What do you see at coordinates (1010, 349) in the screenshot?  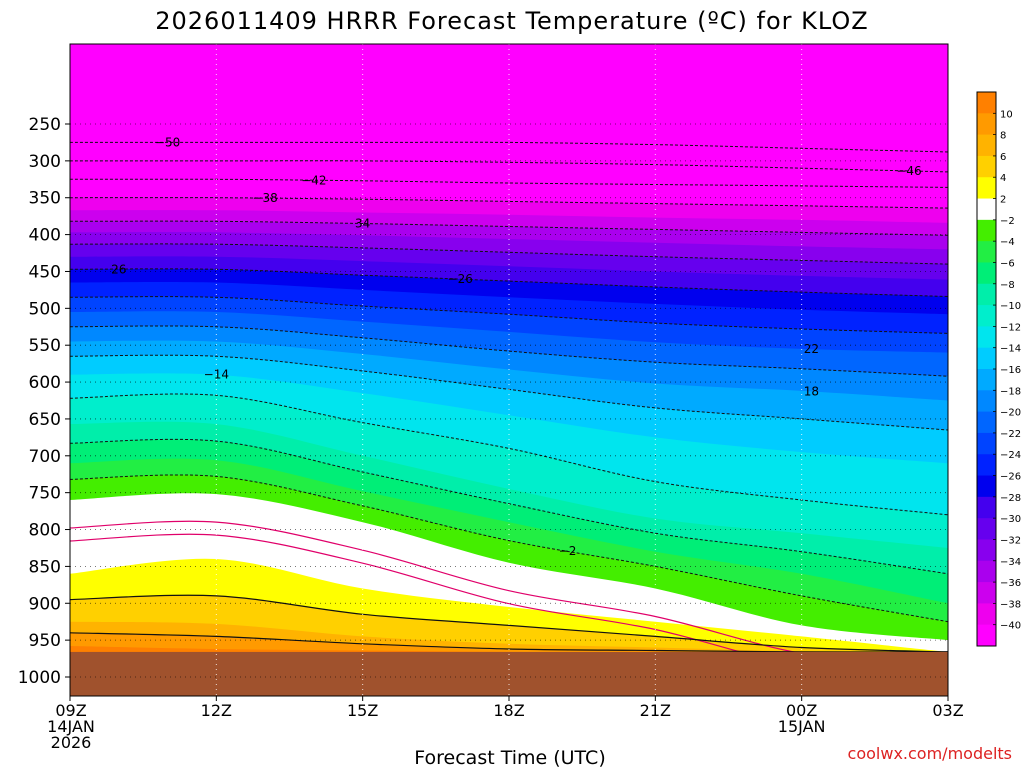 I see `colorbar-label: −14` at bounding box center [1010, 349].